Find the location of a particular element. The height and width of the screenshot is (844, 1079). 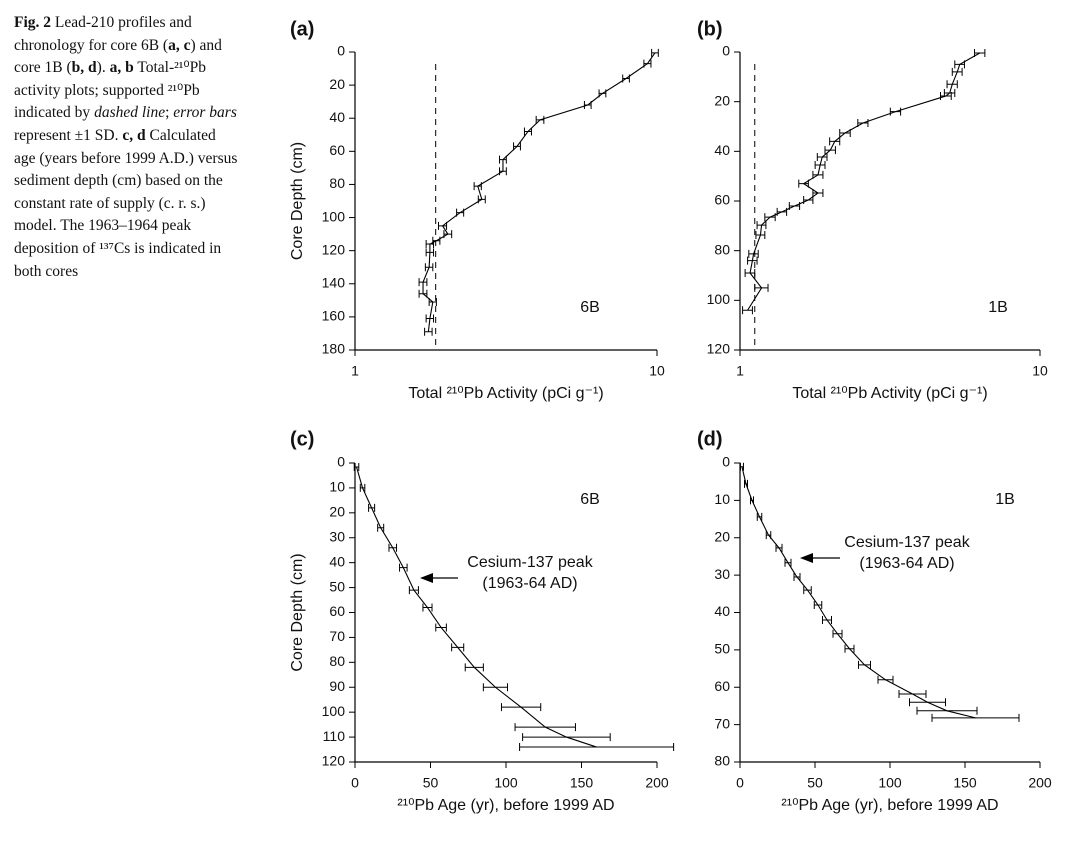

x-tick-label: 10 is located at coordinates (657, 371).